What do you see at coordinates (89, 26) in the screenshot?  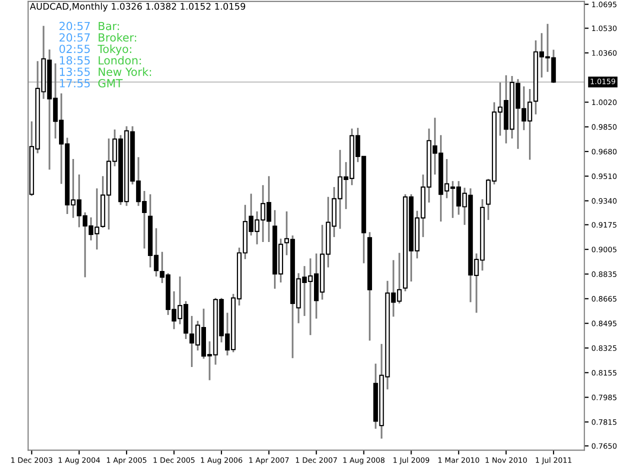 I see `annotation: 20:57 Bar:` at bounding box center [89, 26].